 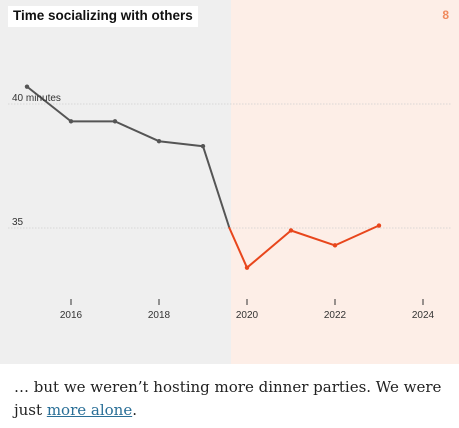 I want to click on caption-end: ., so click(x=134, y=410).